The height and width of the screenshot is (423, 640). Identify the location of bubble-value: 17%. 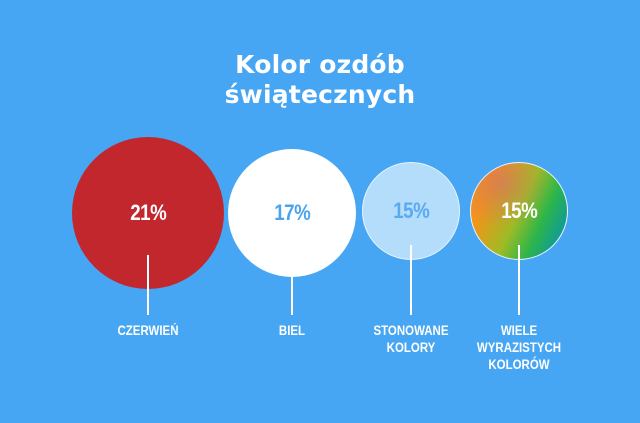
(292, 212).